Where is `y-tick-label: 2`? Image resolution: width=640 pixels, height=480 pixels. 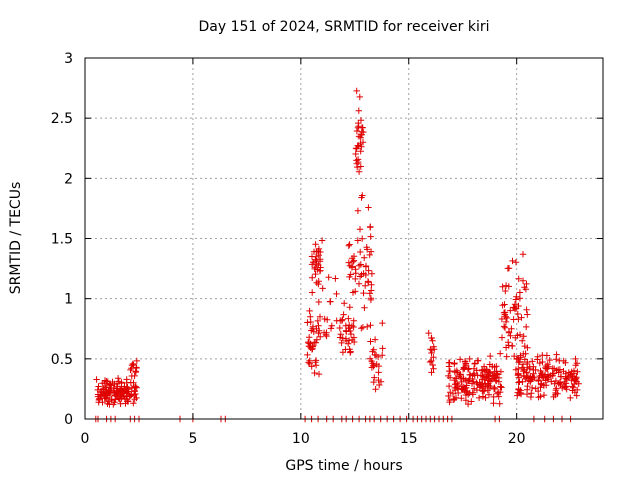 y-tick-label: 2 is located at coordinates (68, 179).